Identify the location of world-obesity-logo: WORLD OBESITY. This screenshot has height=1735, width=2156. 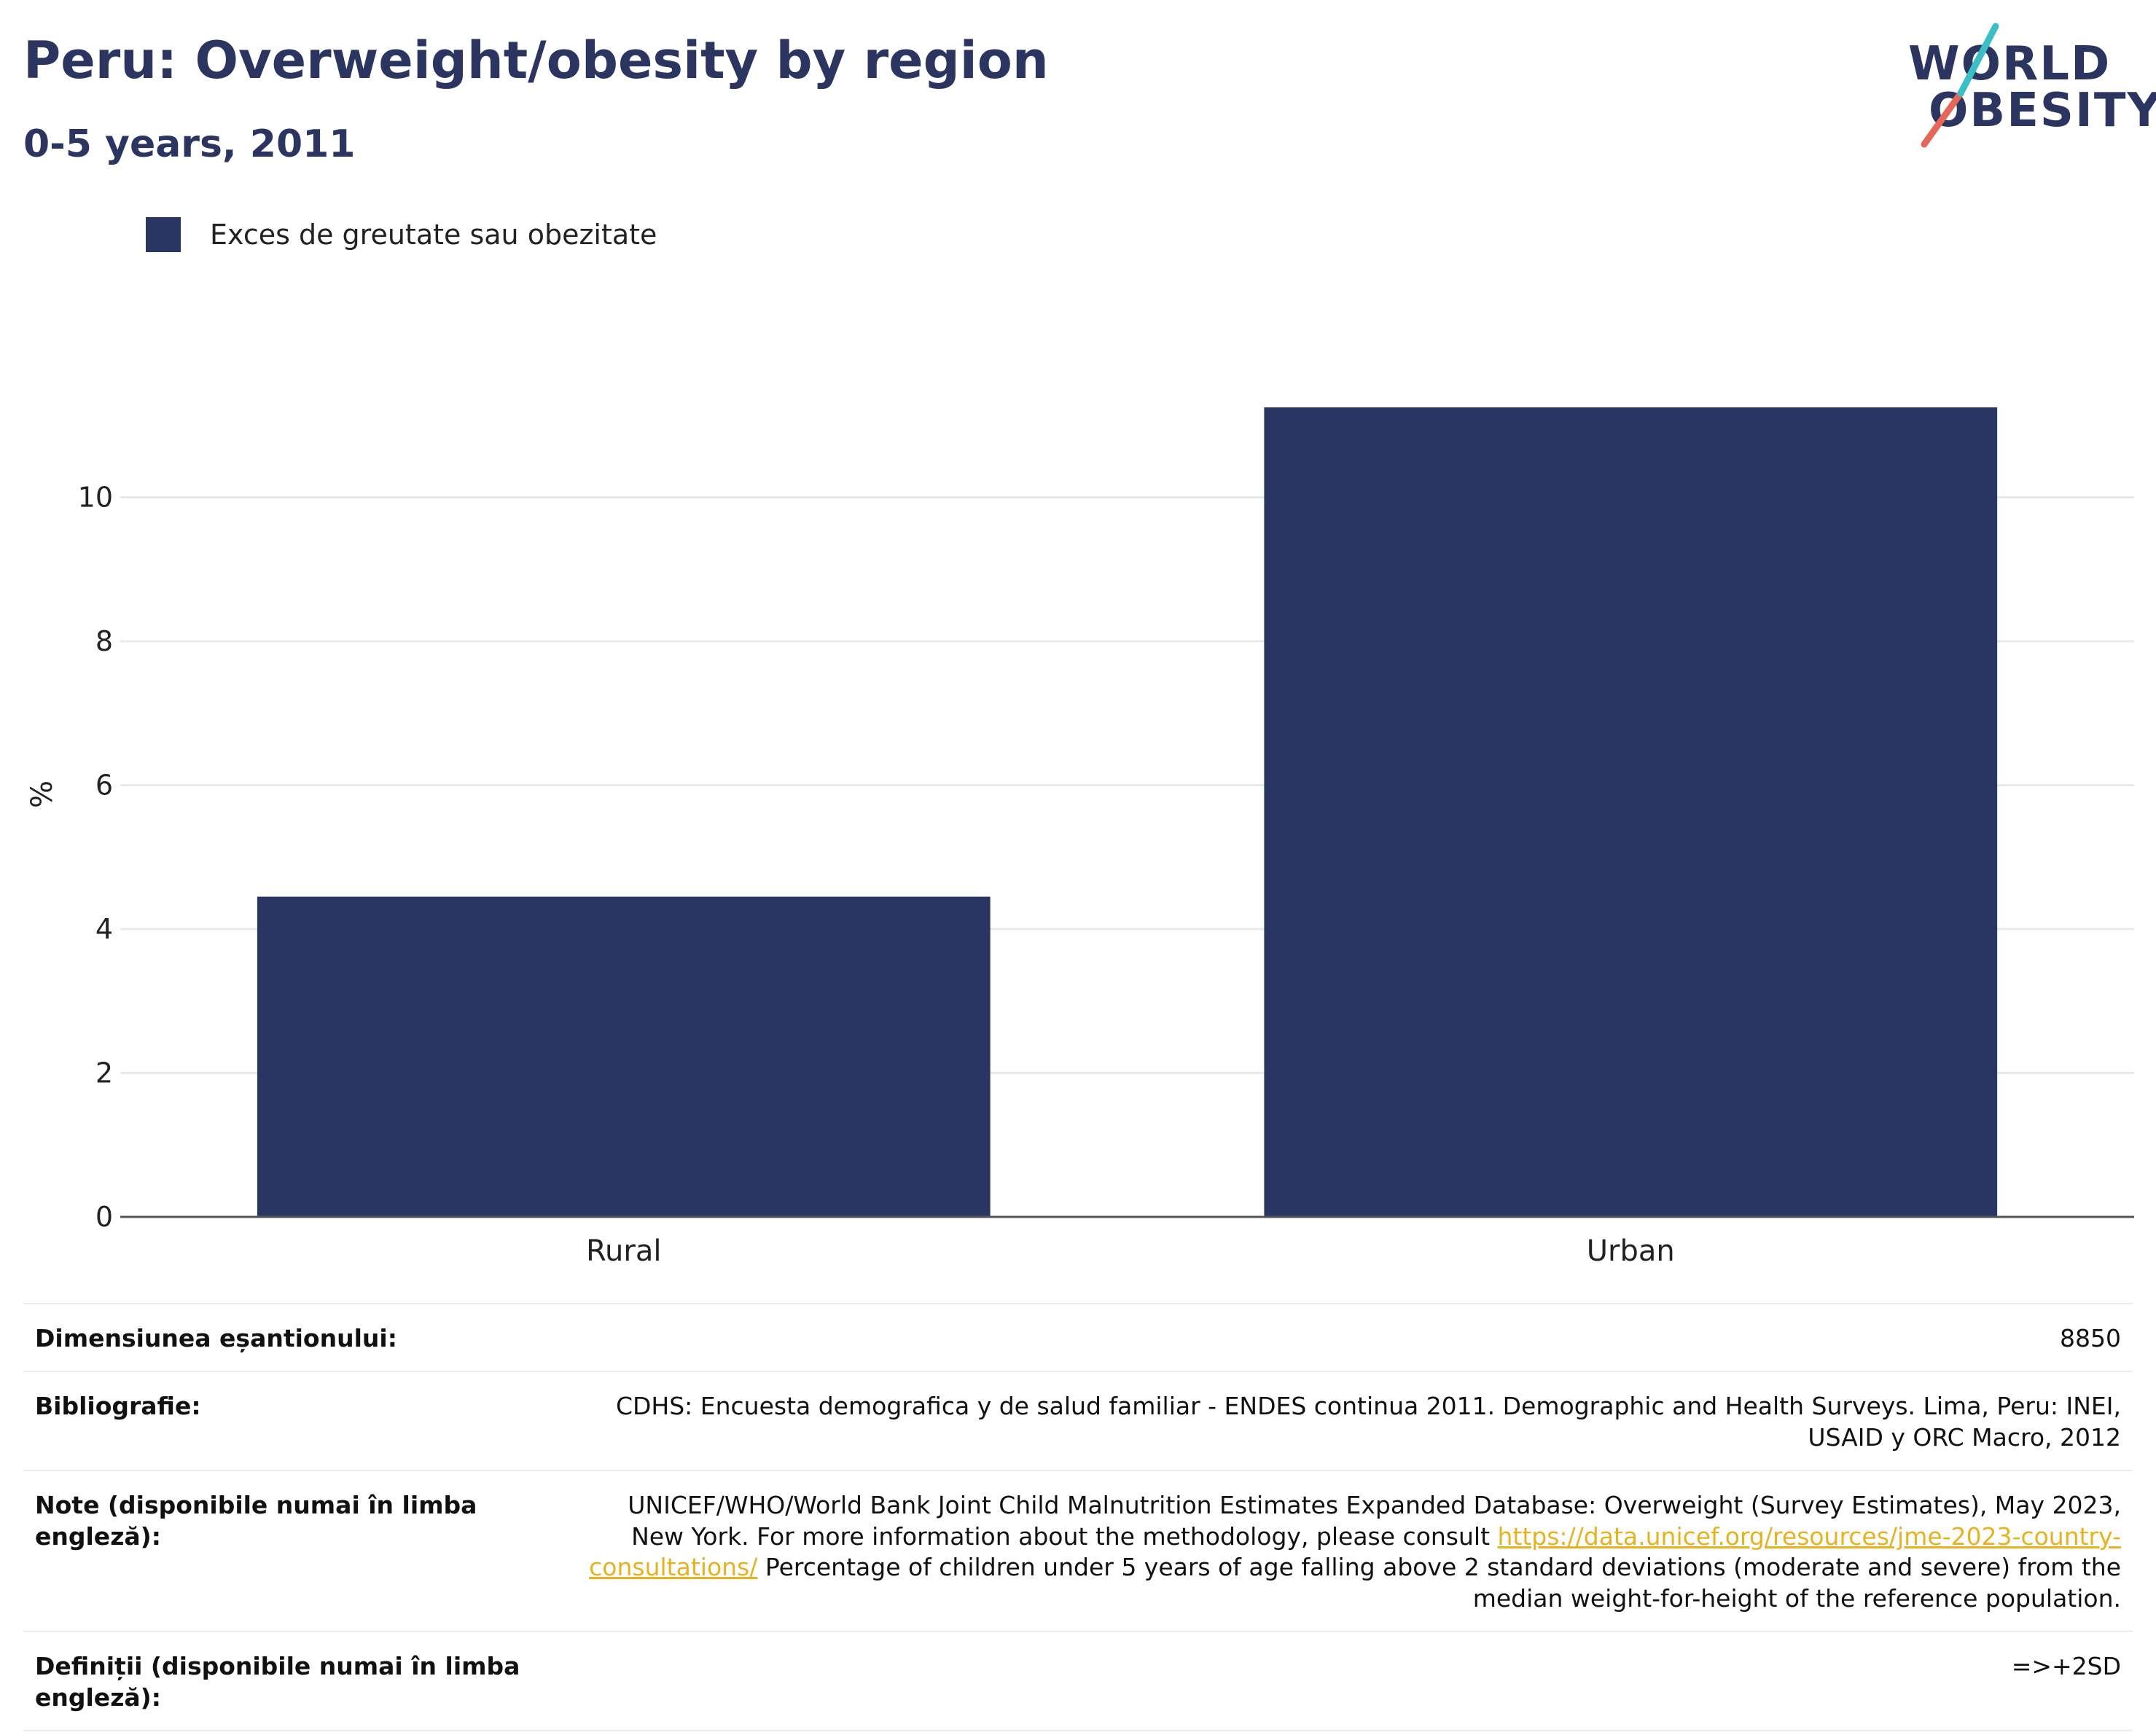
(2029, 86).